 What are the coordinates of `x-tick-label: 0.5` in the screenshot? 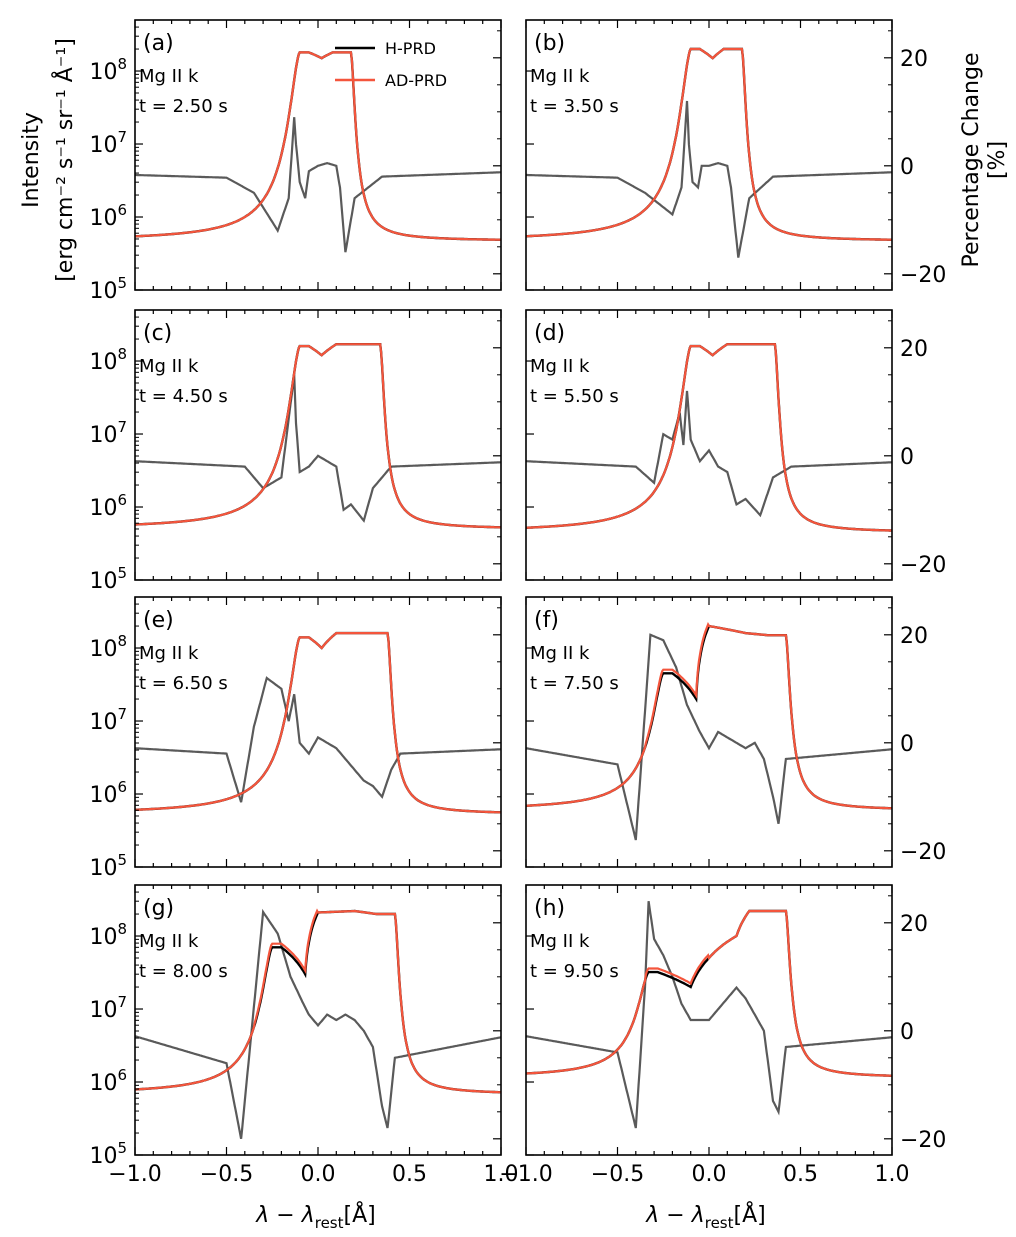 It's located at (800, 1174).